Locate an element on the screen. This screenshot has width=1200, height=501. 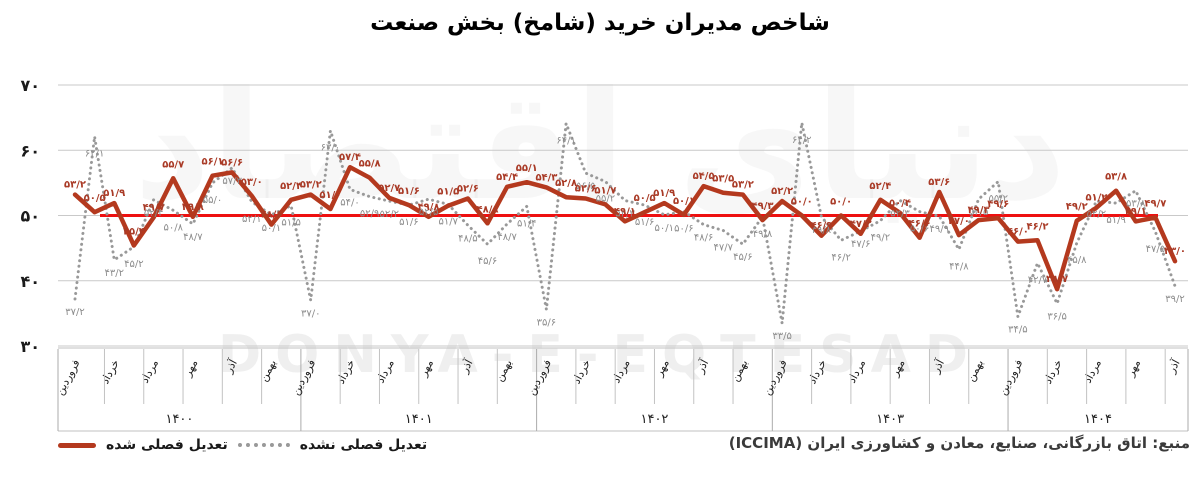
adjusted-data-label: ۵۰/۵ is located at coordinates (645, 198).